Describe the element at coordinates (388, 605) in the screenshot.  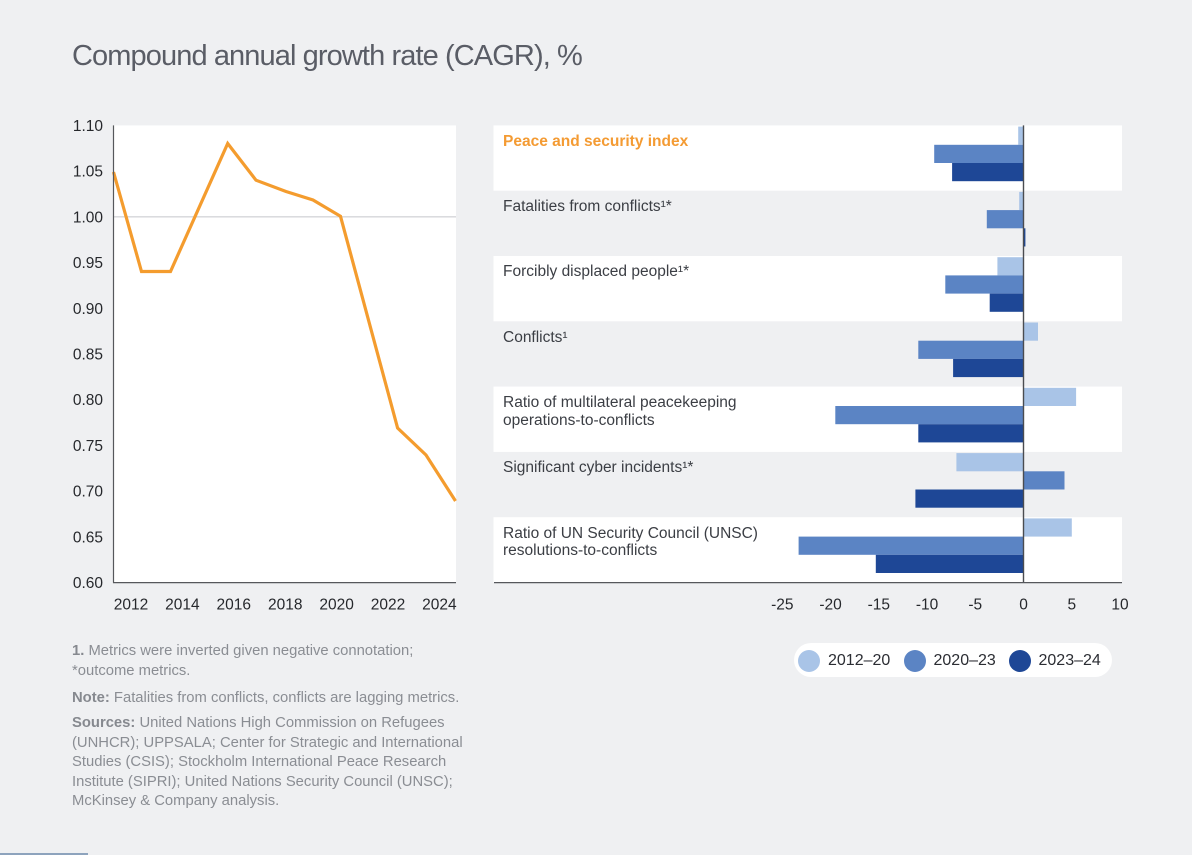
I see `svg-text: 2022` at that location.